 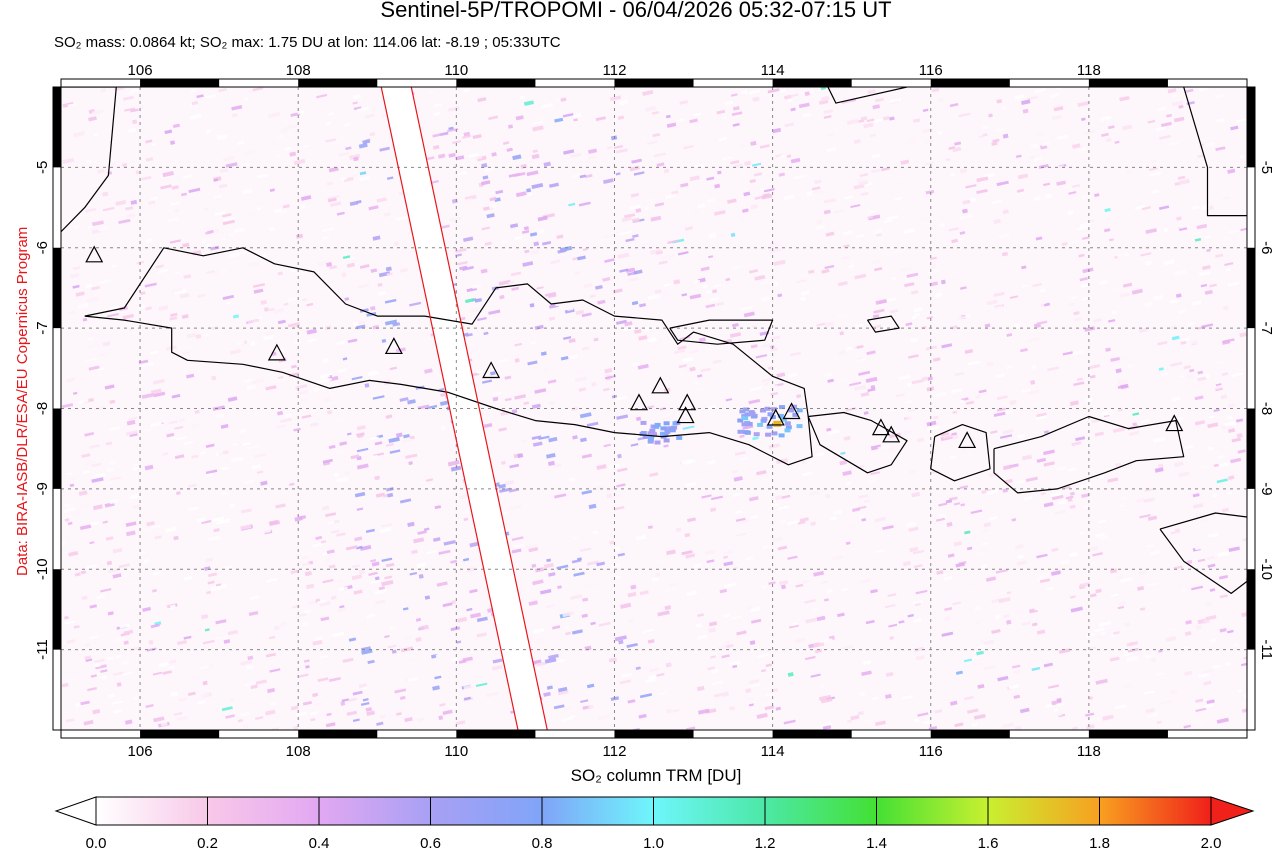 What do you see at coordinates (1251, 609) in the screenshot?
I see `scale-block` at bounding box center [1251, 609].